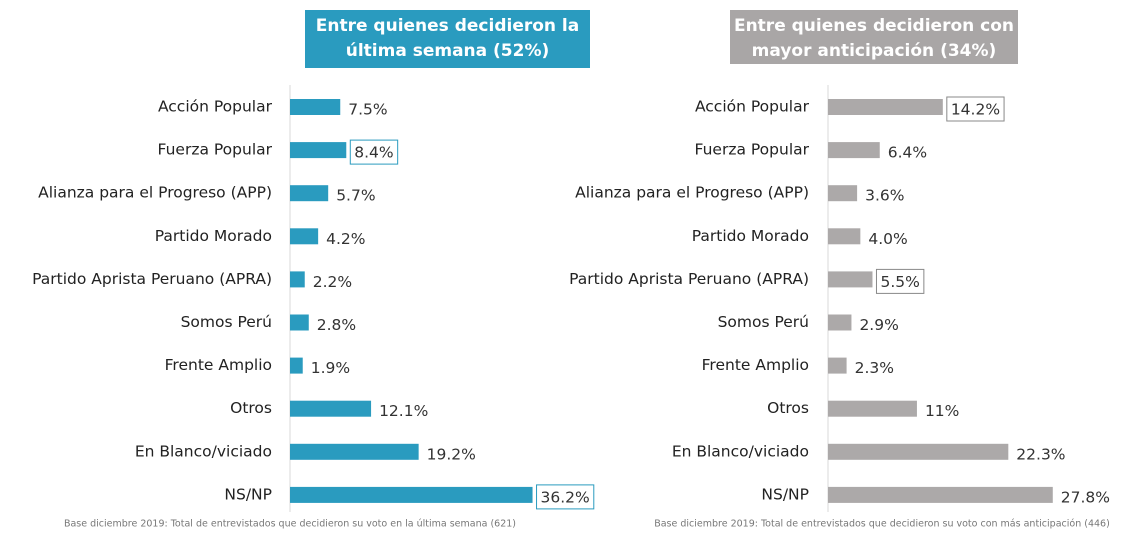 The image size is (1124, 533). What do you see at coordinates (448, 51) in the screenshot?
I see `chart-title: última semana (52%)` at bounding box center [448, 51].